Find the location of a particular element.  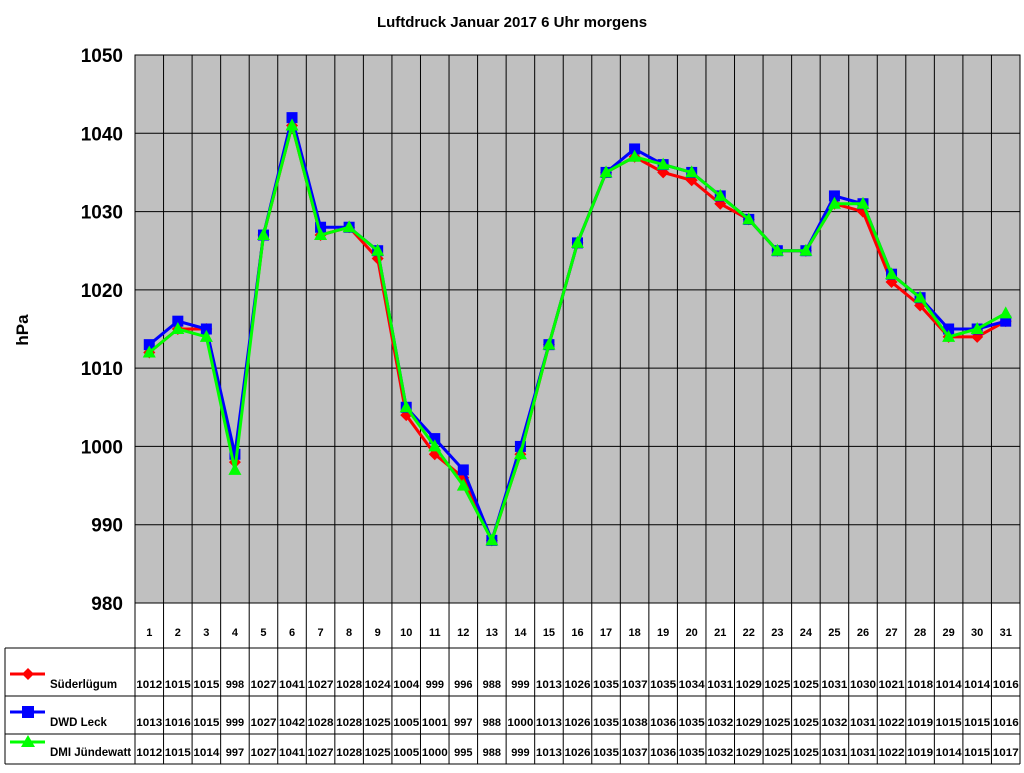

table-cell: 1001 is located at coordinates (435, 723).